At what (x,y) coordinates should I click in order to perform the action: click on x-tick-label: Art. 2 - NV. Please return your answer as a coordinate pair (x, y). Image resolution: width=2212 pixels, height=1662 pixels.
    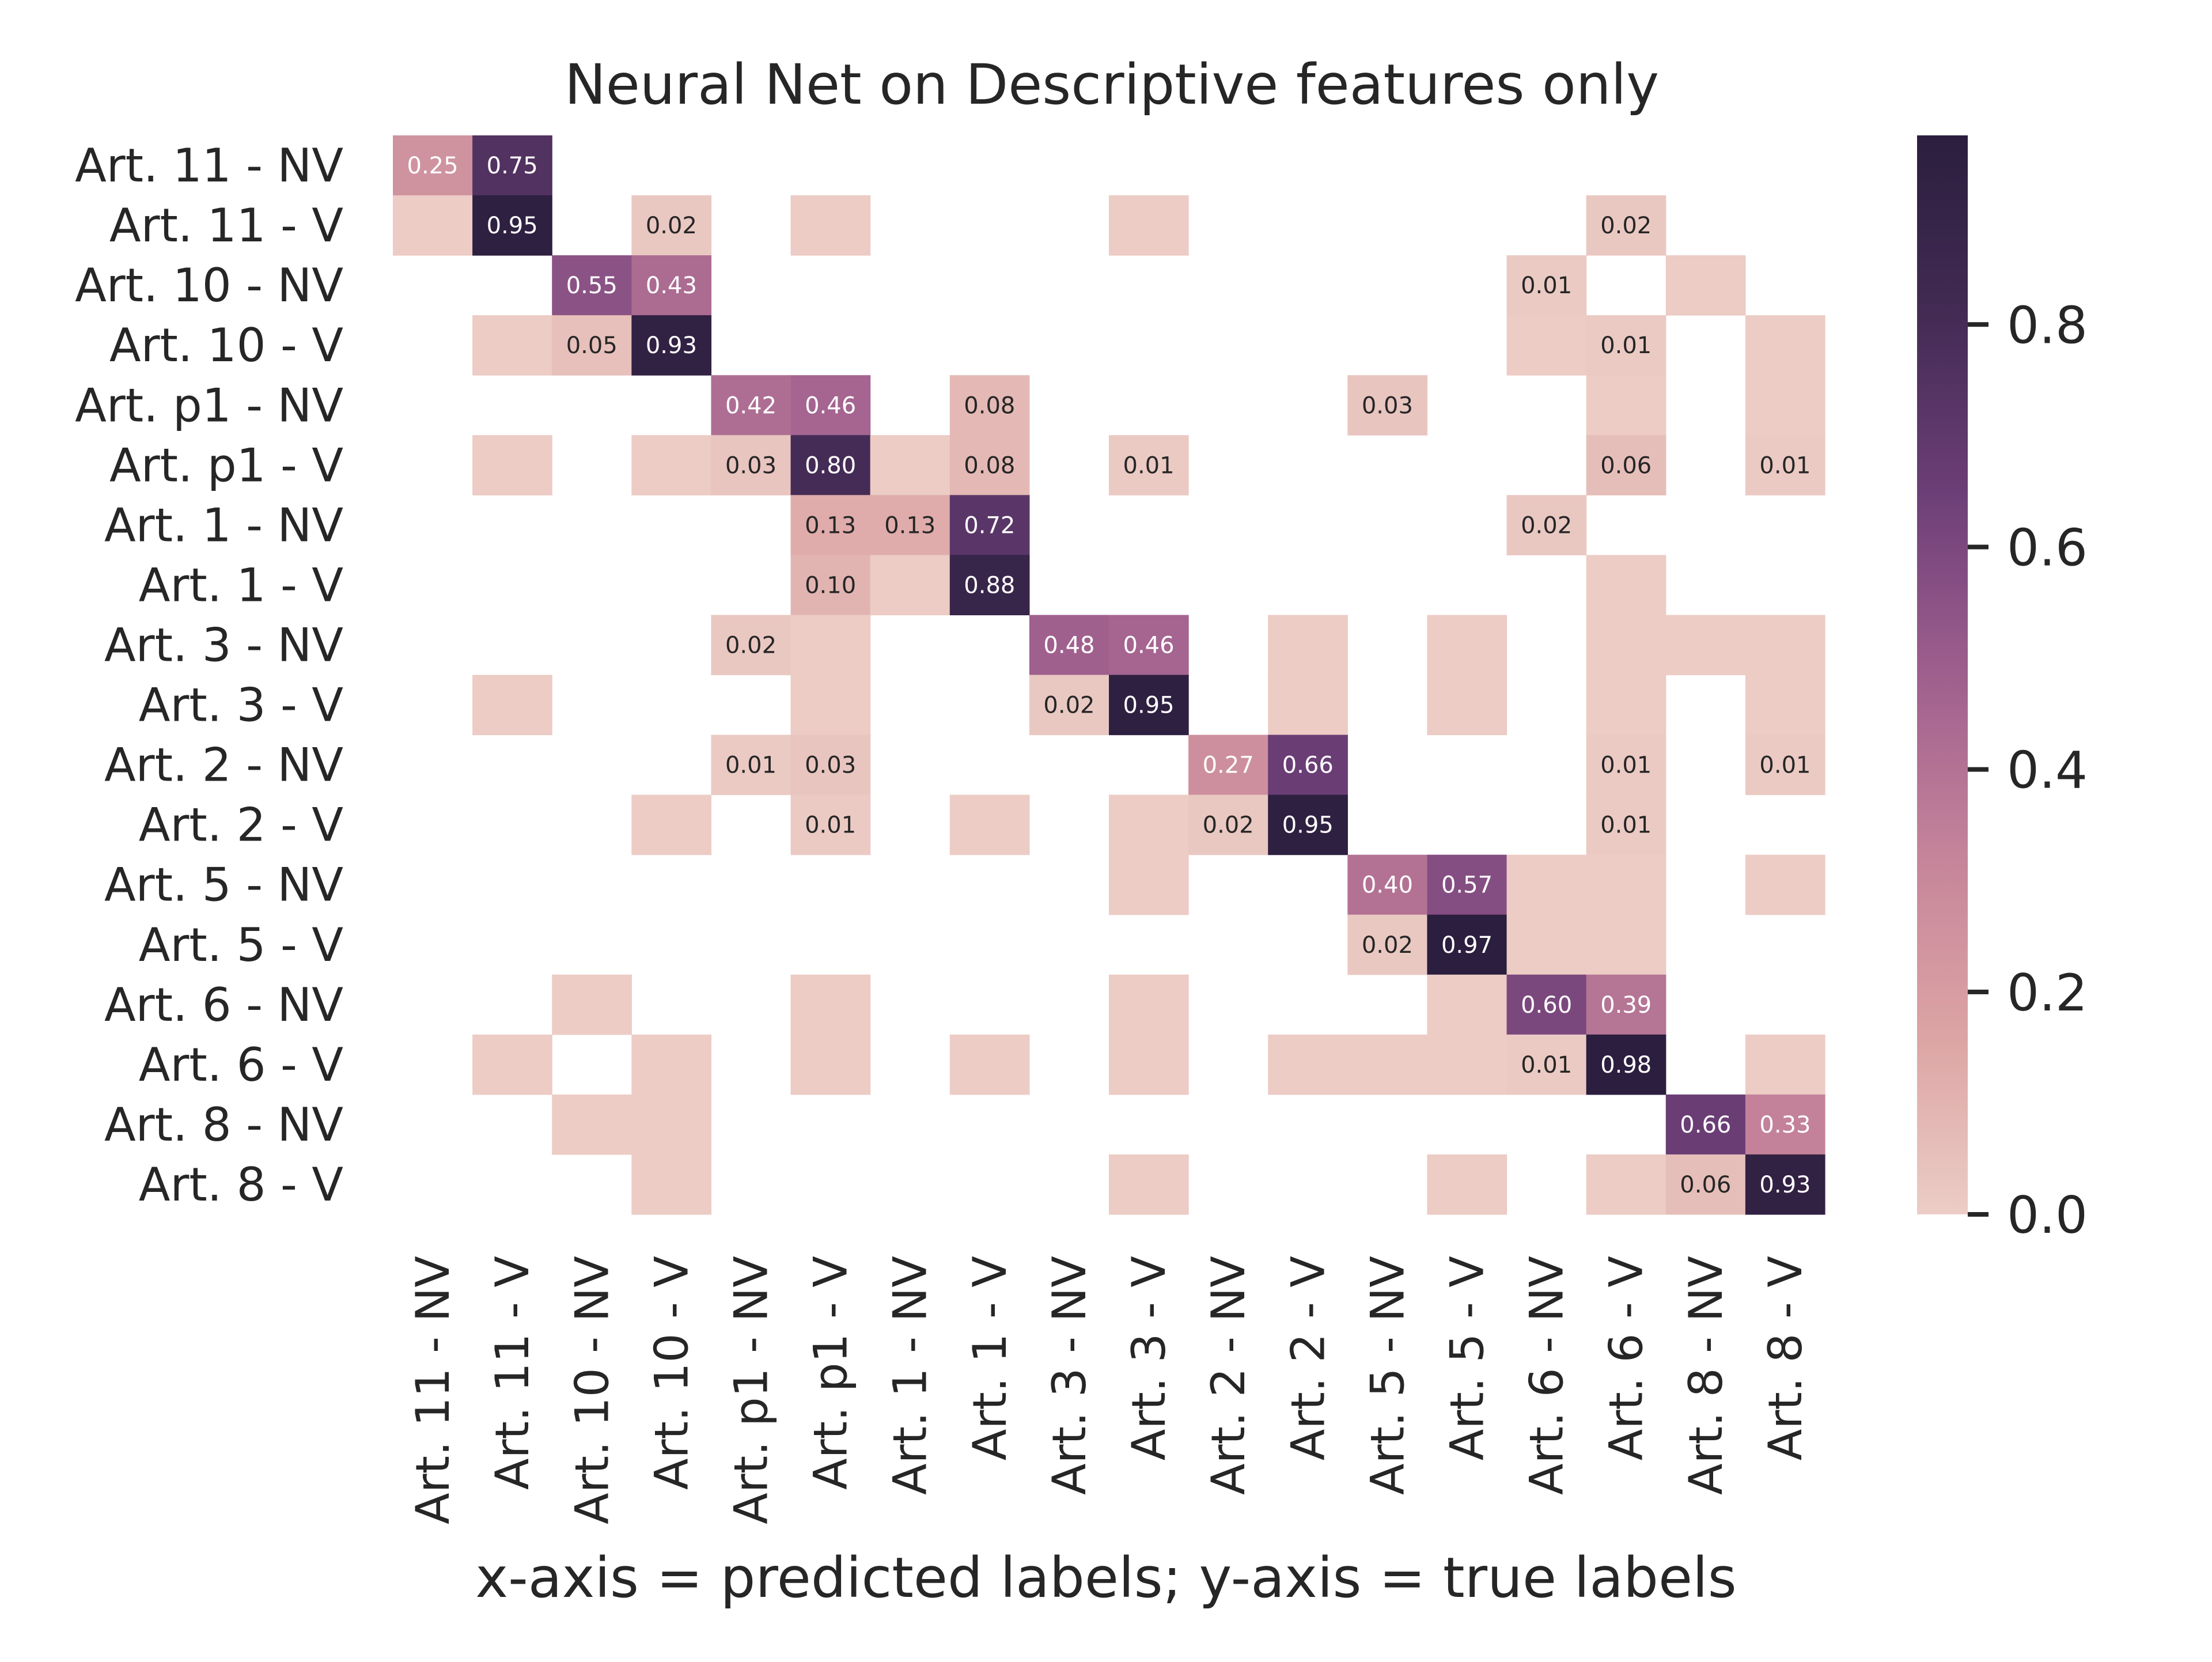
    Looking at the image, I should click on (1228, 1375).